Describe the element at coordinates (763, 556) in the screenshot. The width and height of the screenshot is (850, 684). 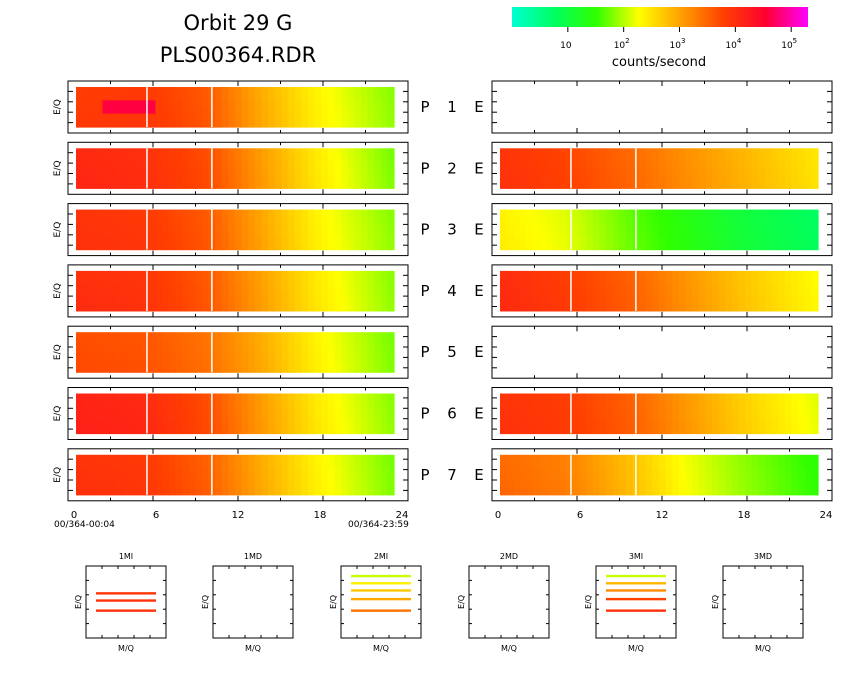
I see `ms-panel-title: 3MD` at that location.